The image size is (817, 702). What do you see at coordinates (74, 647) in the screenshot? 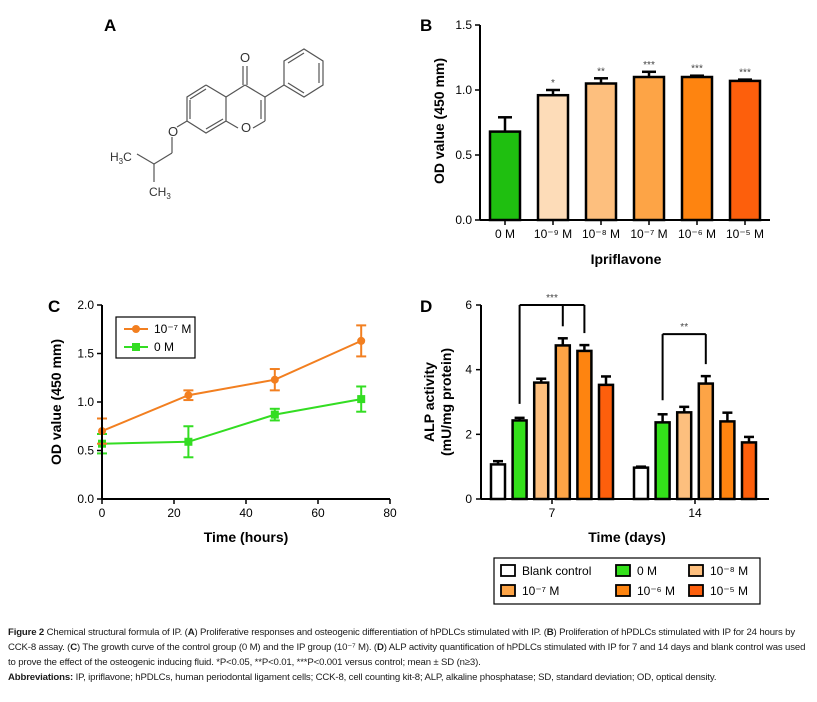
I see `caption-panel-ref: C` at bounding box center [74, 647].